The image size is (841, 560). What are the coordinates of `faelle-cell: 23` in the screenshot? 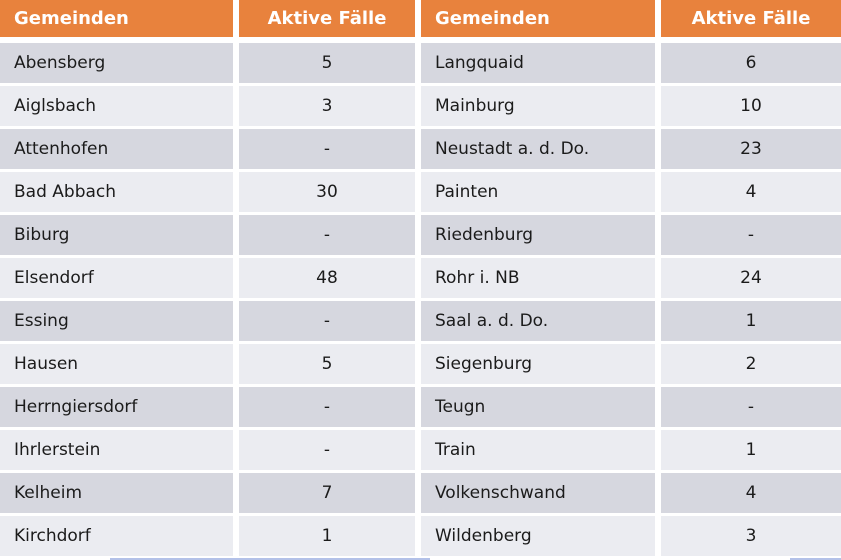 It's located at (751, 149).